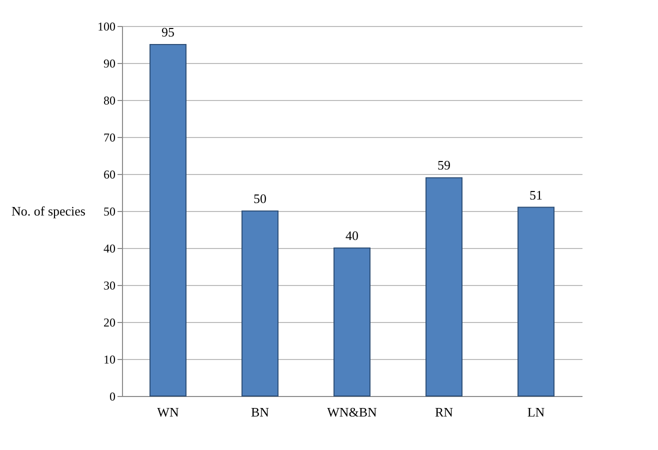 The height and width of the screenshot is (450, 658). What do you see at coordinates (110, 63) in the screenshot?
I see `y-tick-label: 90` at bounding box center [110, 63].